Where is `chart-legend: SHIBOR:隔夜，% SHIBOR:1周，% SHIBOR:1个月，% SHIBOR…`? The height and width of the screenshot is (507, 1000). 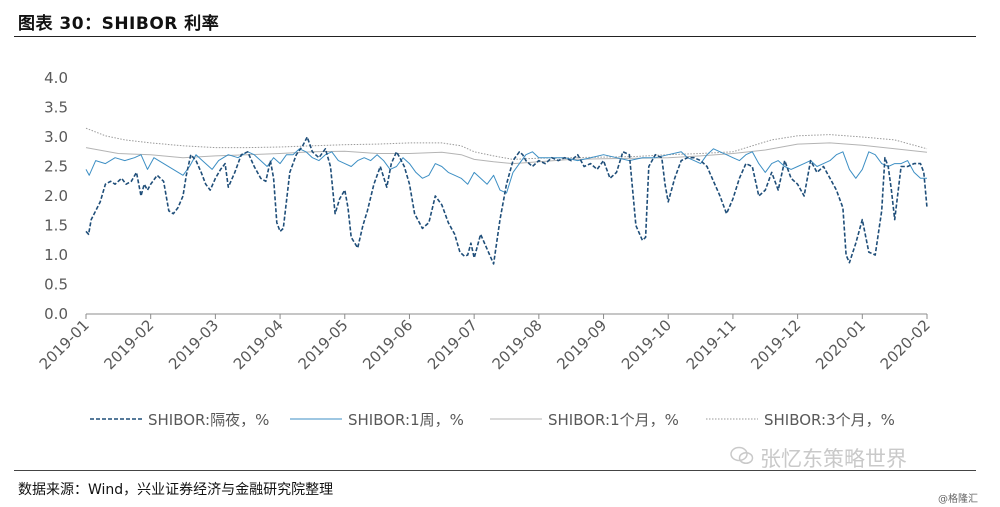
chart-legend: SHIBOR:隔夜，% SHIBOR:1周，% SHIBOR:1个月，% SHIBOR… is located at coordinates (492, 420).